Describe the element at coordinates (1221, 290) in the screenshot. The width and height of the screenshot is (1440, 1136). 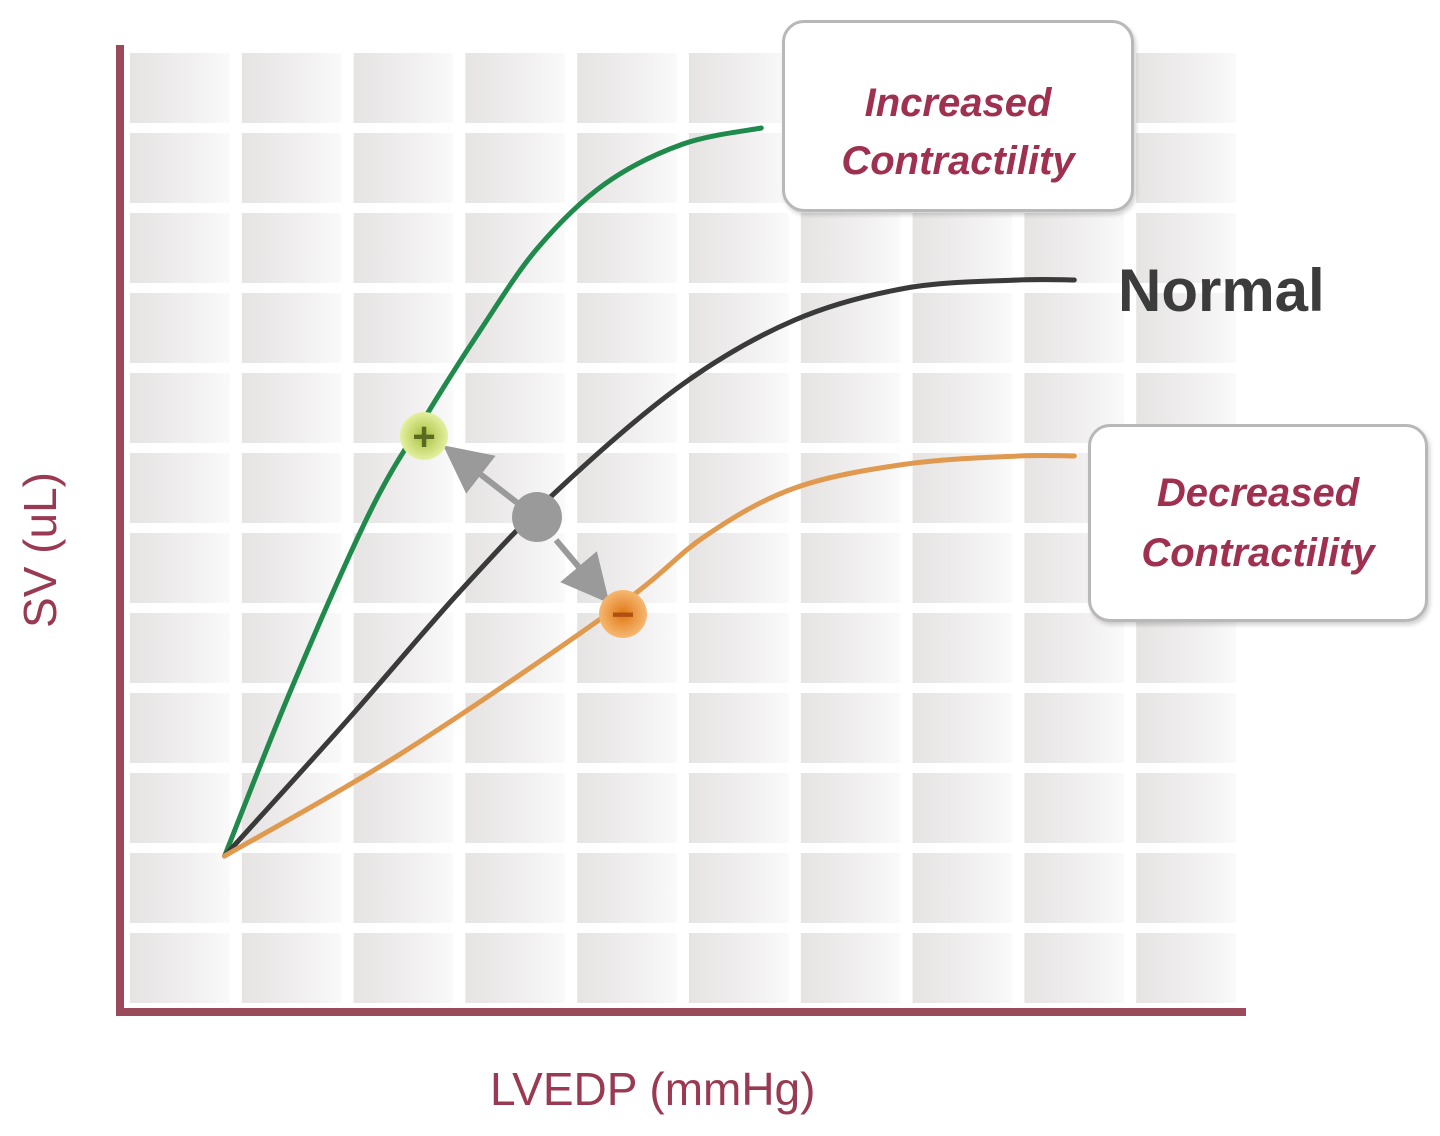
I see `normal-curve-label: Normal` at that location.